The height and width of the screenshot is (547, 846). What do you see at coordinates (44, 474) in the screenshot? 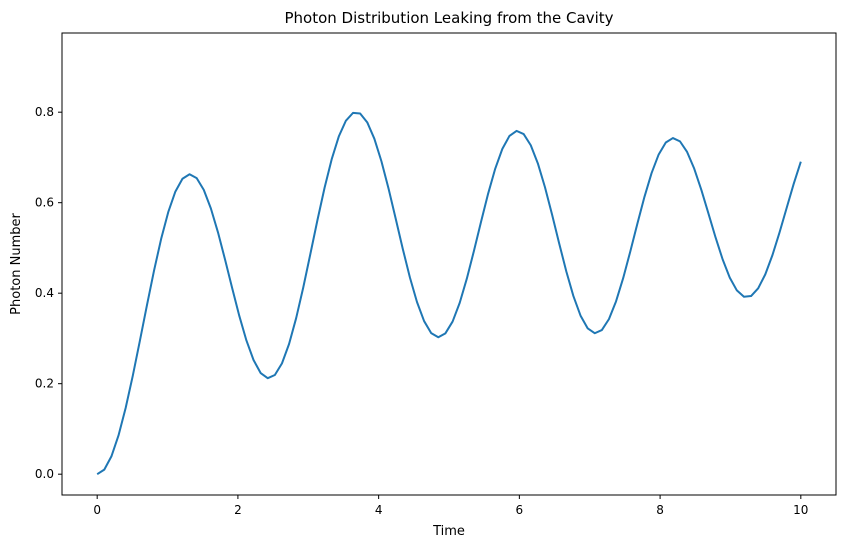
I see `y-tick-label: 0.0` at bounding box center [44, 474].